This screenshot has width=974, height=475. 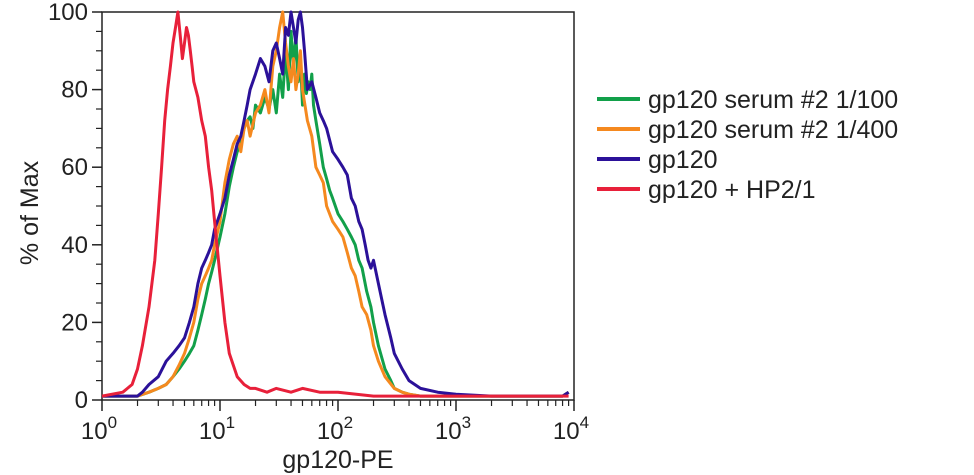 What do you see at coordinates (74, 245) in the screenshot?
I see `y-tick-label: 40` at bounding box center [74, 245].